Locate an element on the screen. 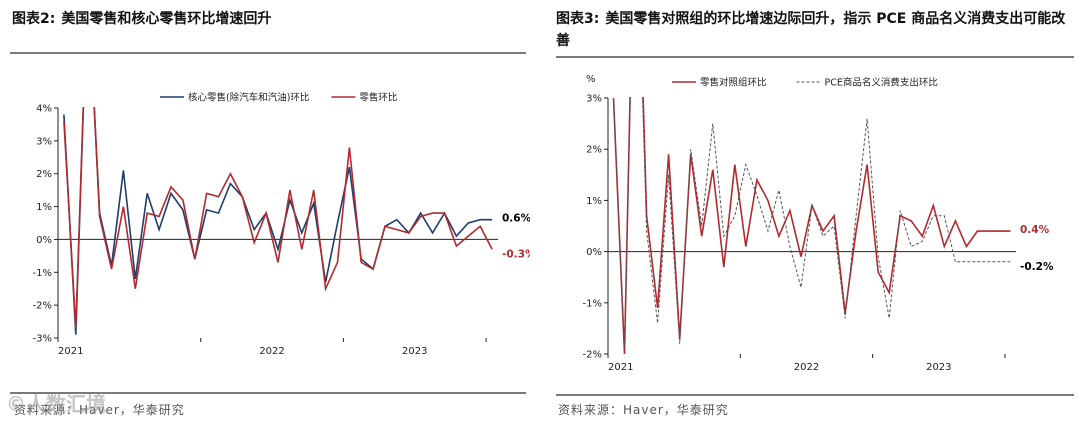 The width and height of the screenshot is (1080, 423). legend-label: 核心零售(除汽车和汽油)环比 is located at coordinates (248, 98).